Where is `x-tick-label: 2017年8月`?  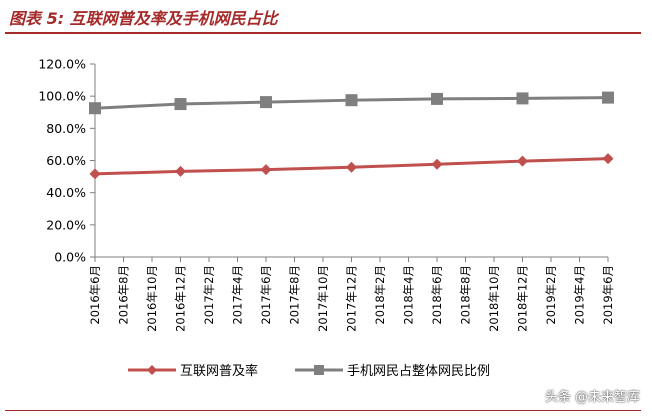
x-tick-label: 2017年8月 is located at coordinates (295, 295).